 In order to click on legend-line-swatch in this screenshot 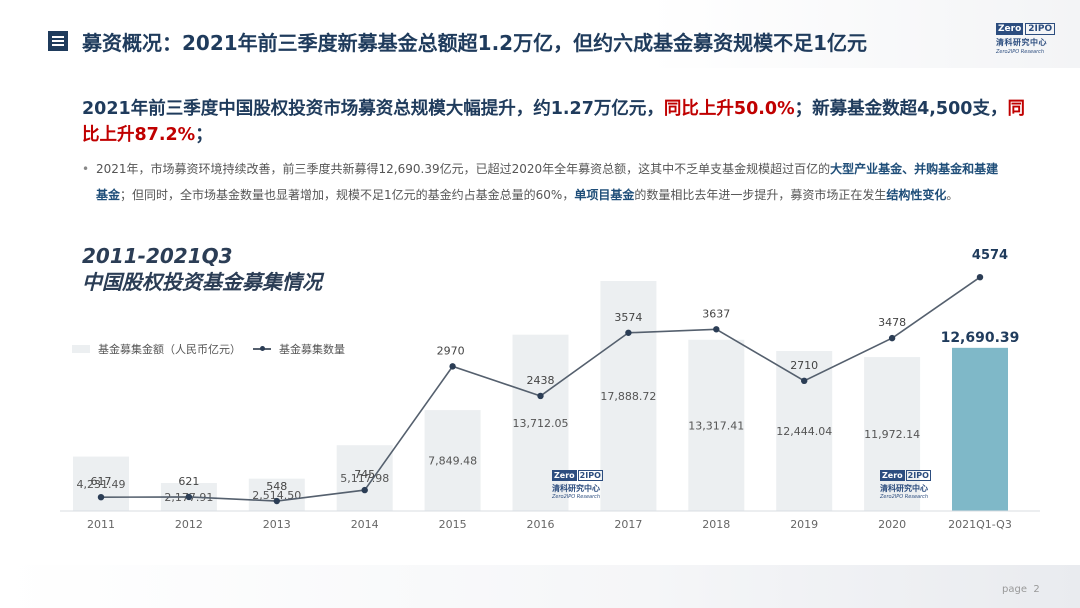, I will do `click(262, 349)`.